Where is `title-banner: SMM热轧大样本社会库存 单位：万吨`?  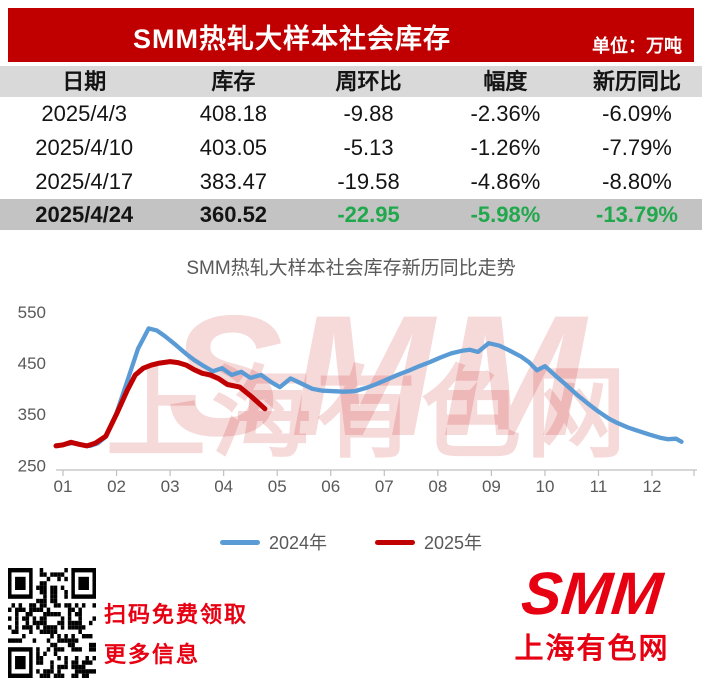
title-banner: SMM热轧大样本社会库存 单位：万吨 is located at coordinates (351, 35).